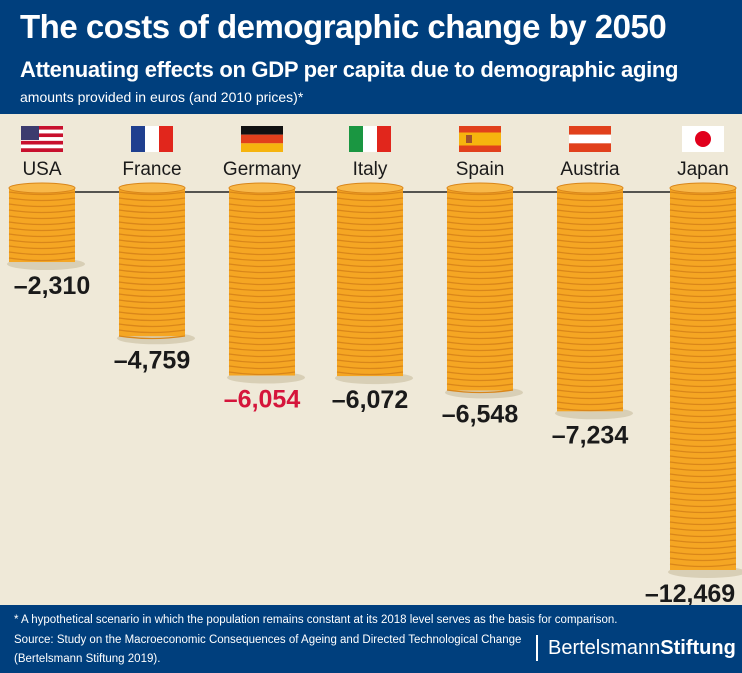 The image size is (742, 673). I want to click on bar-italy: Italy, so click(370, 153).